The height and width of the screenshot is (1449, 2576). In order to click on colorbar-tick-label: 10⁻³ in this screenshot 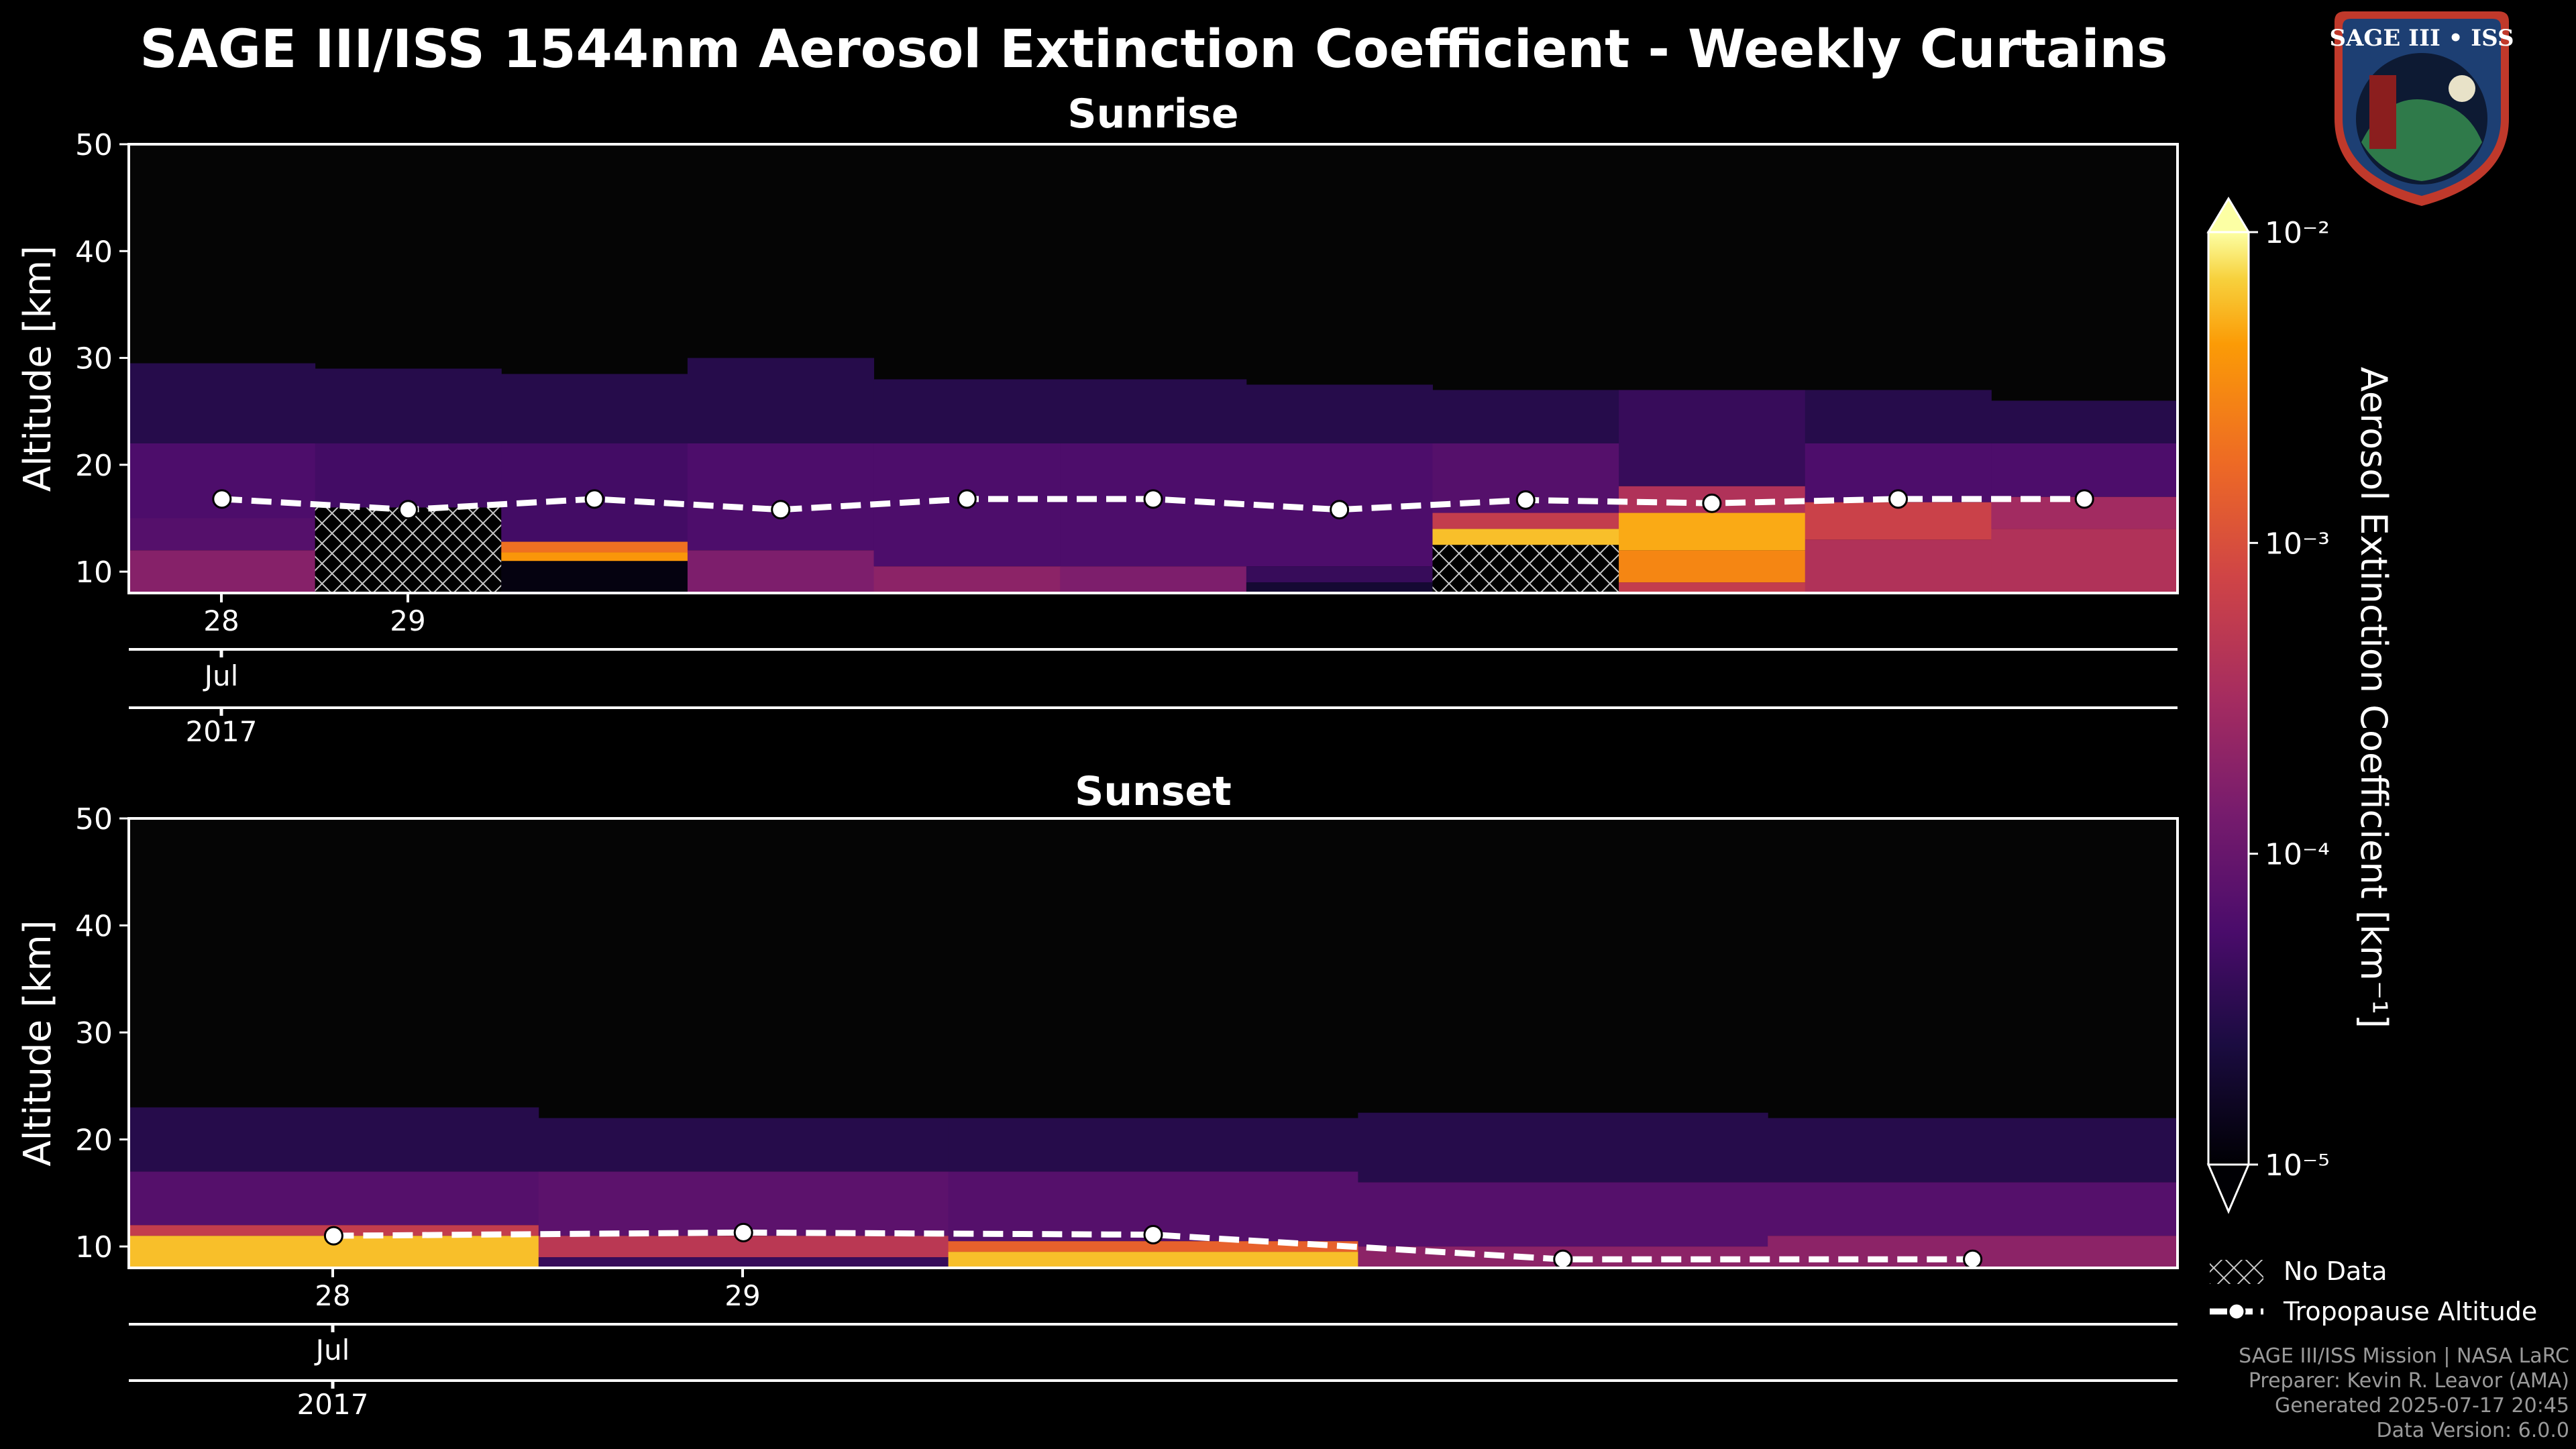, I will do `click(2297, 544)`.